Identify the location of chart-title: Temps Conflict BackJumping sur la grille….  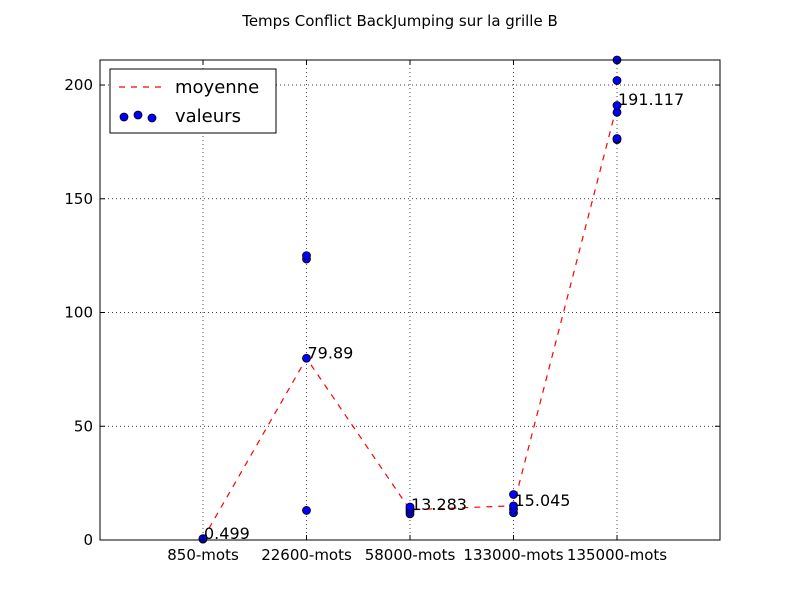
(399, 21).